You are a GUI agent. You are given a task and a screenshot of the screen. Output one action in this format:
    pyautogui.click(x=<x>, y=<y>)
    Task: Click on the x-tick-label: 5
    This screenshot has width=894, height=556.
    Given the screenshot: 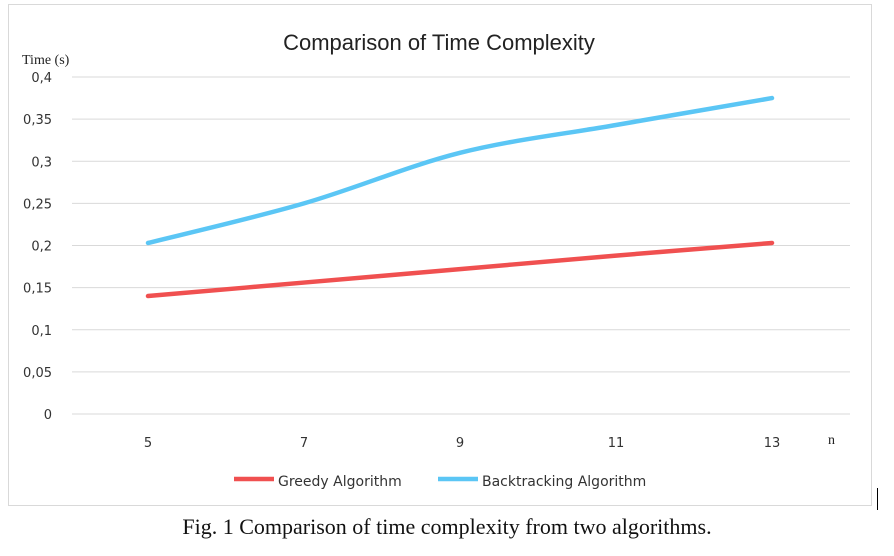 What is the action you would take?
    pyautogui.click(x=148, y=443)
    